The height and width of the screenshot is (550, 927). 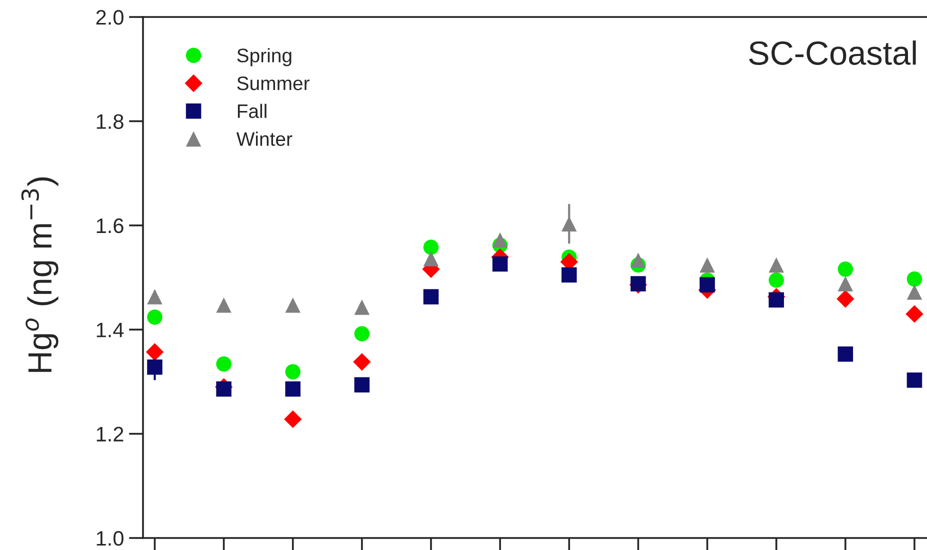 What do you see at coordinates (110, 226) in the screenshot?
I see `y-tick-label: 1.6` at bounding box center [110, 226].